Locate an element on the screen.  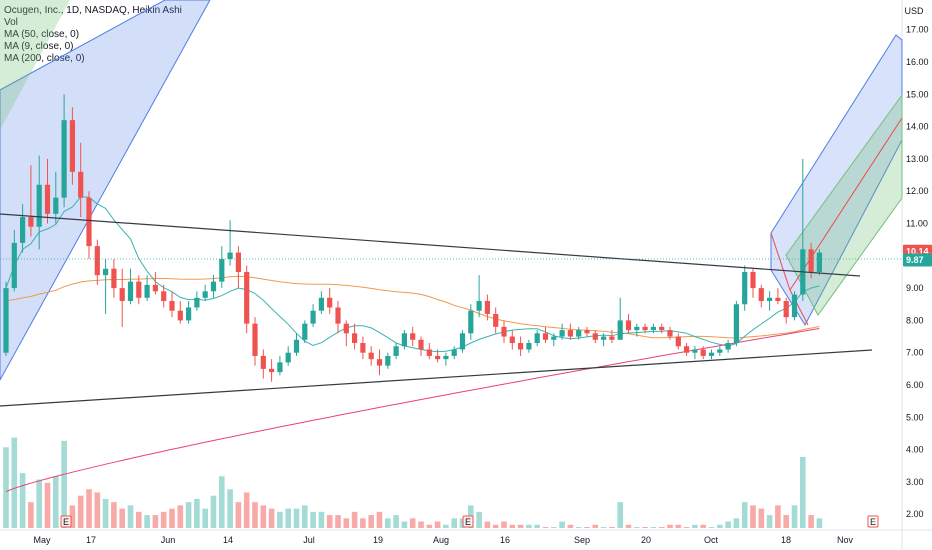
currency-label: USD is located at coordinates (914, 11).